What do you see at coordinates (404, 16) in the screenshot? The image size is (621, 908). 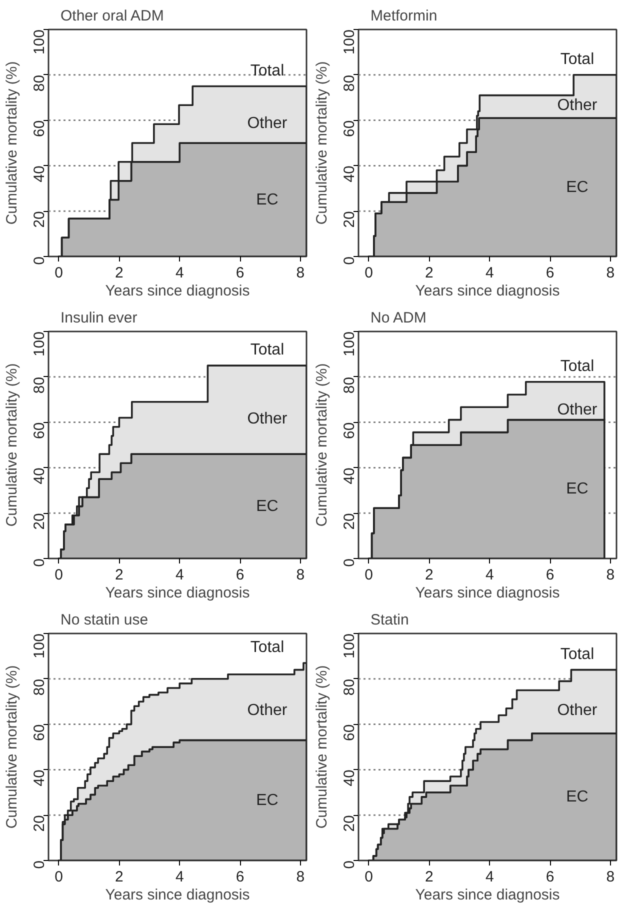 I see `chart-title: Metformin` at bounding box center [404, 16].